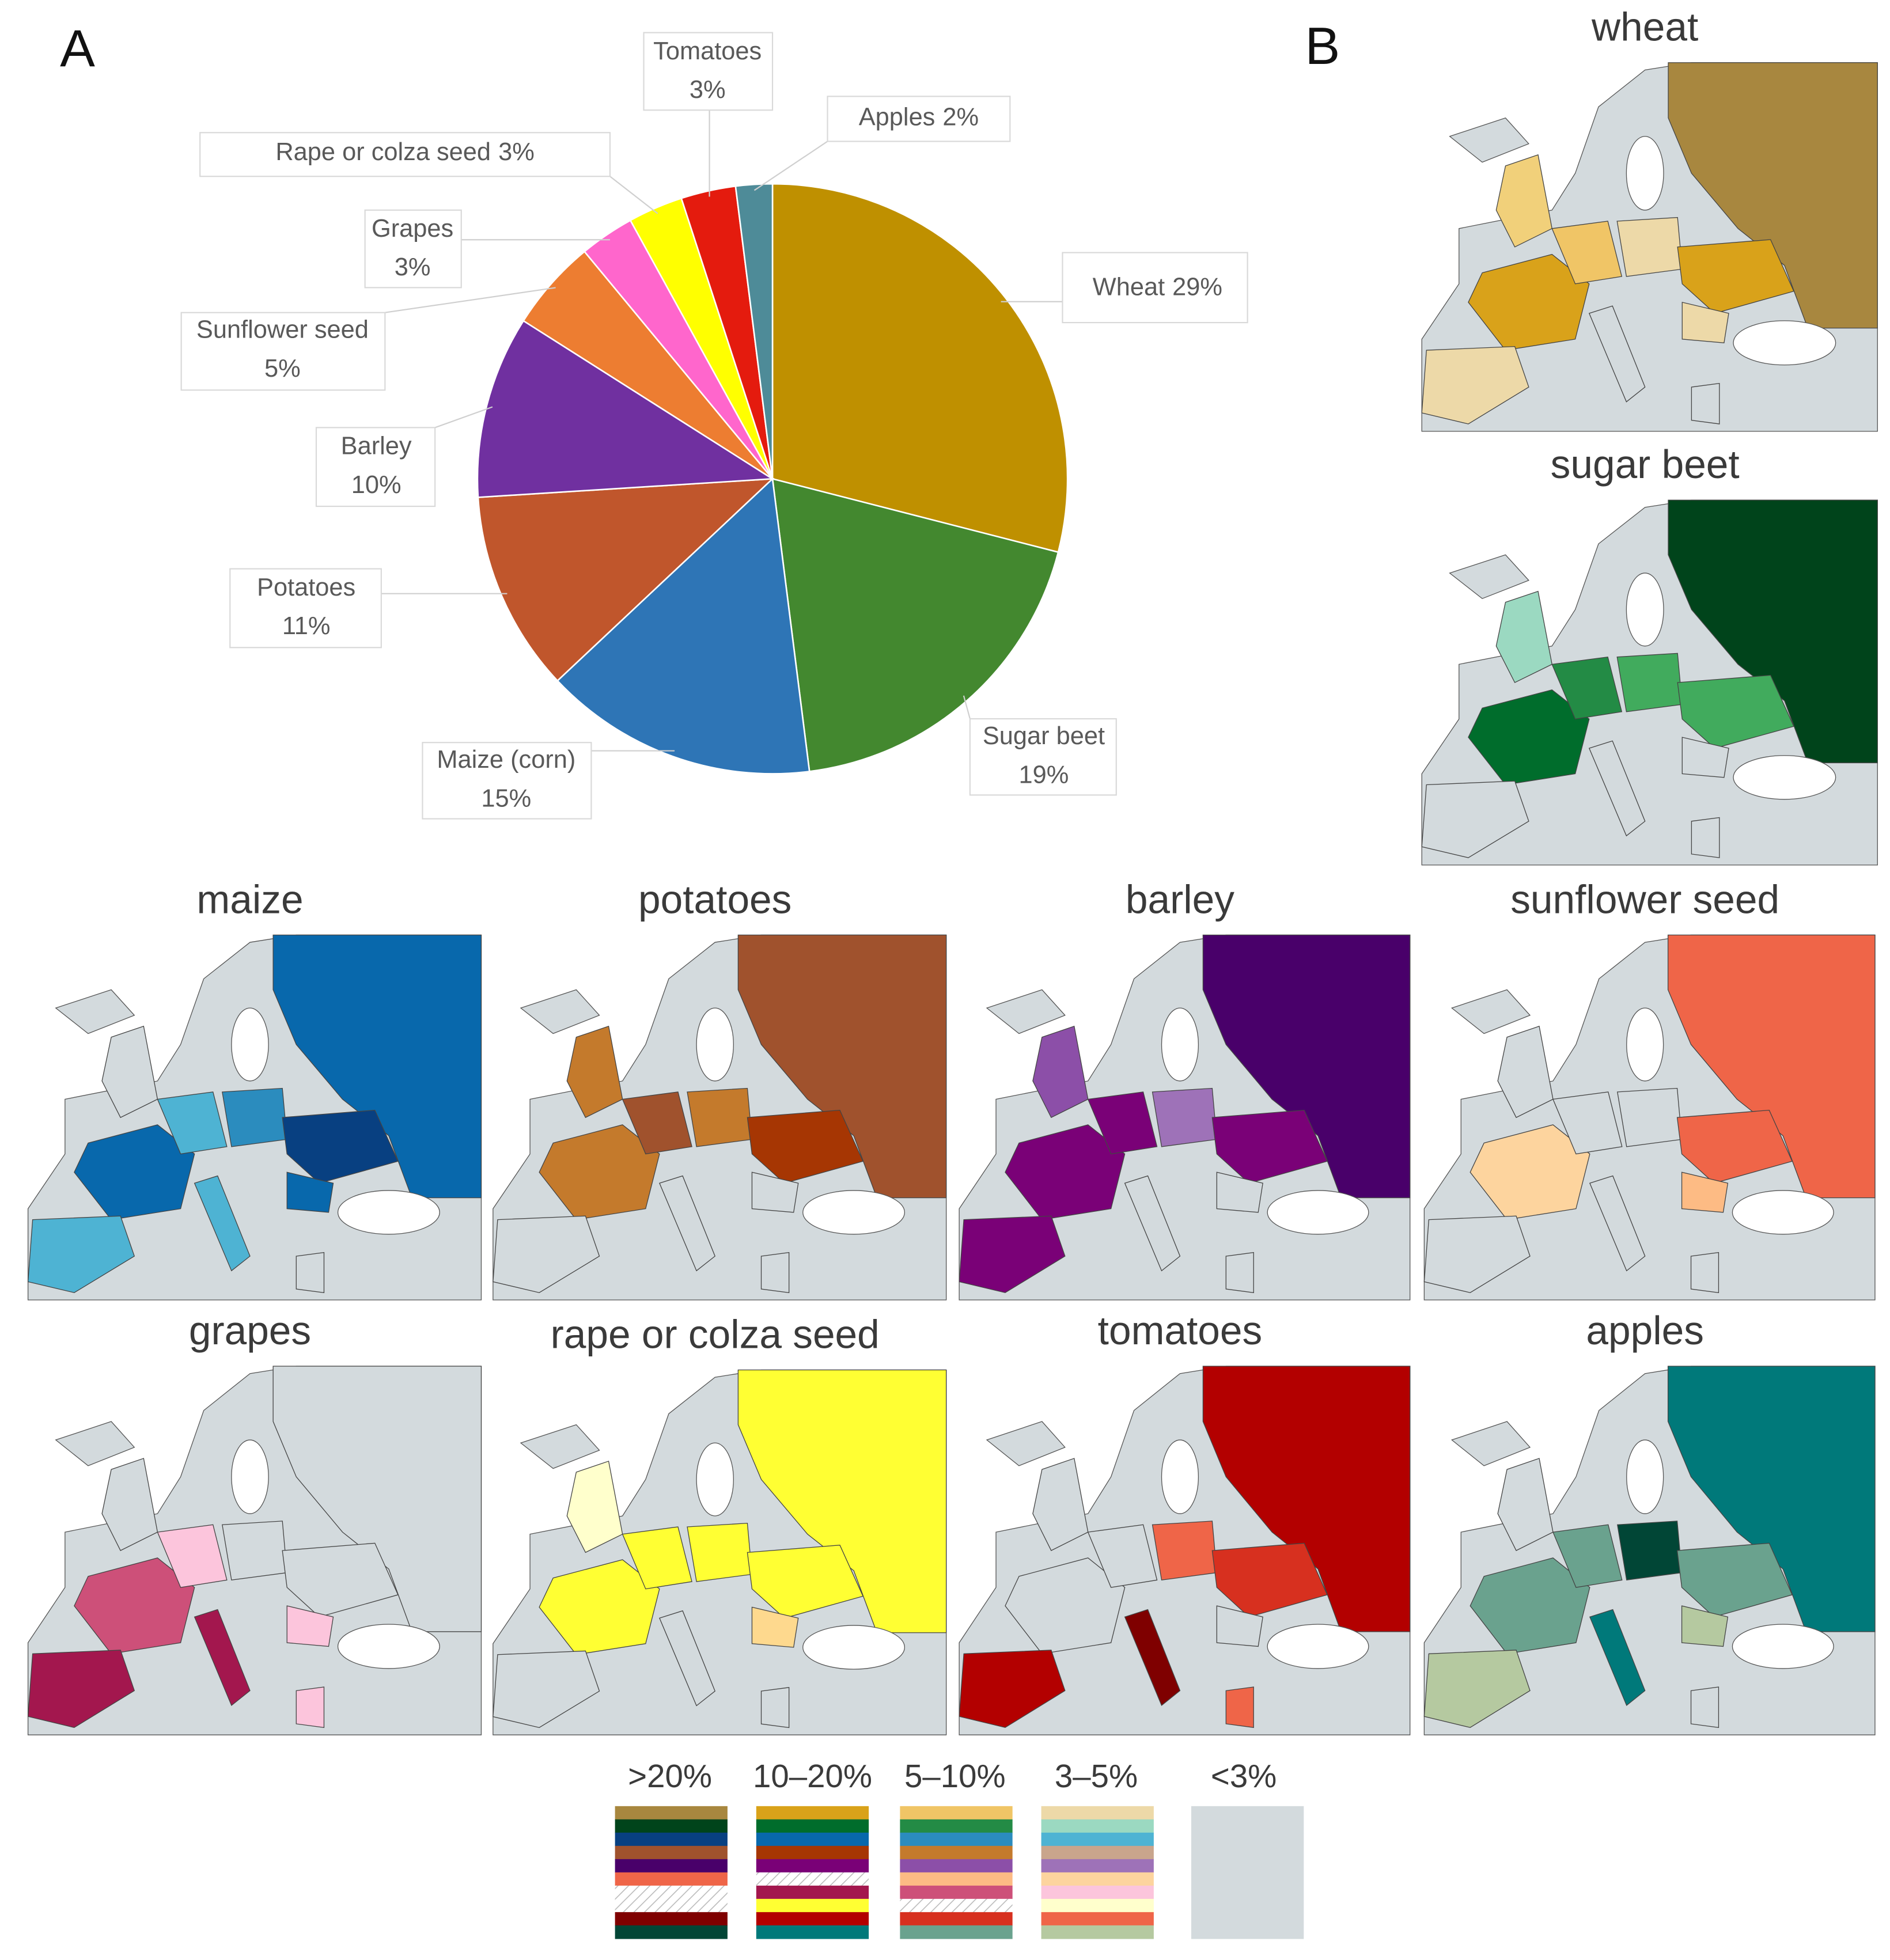 This screenshot has width=1890, height=1960. I want to click on slice-label: Sugar beet, so click(1044, 736).